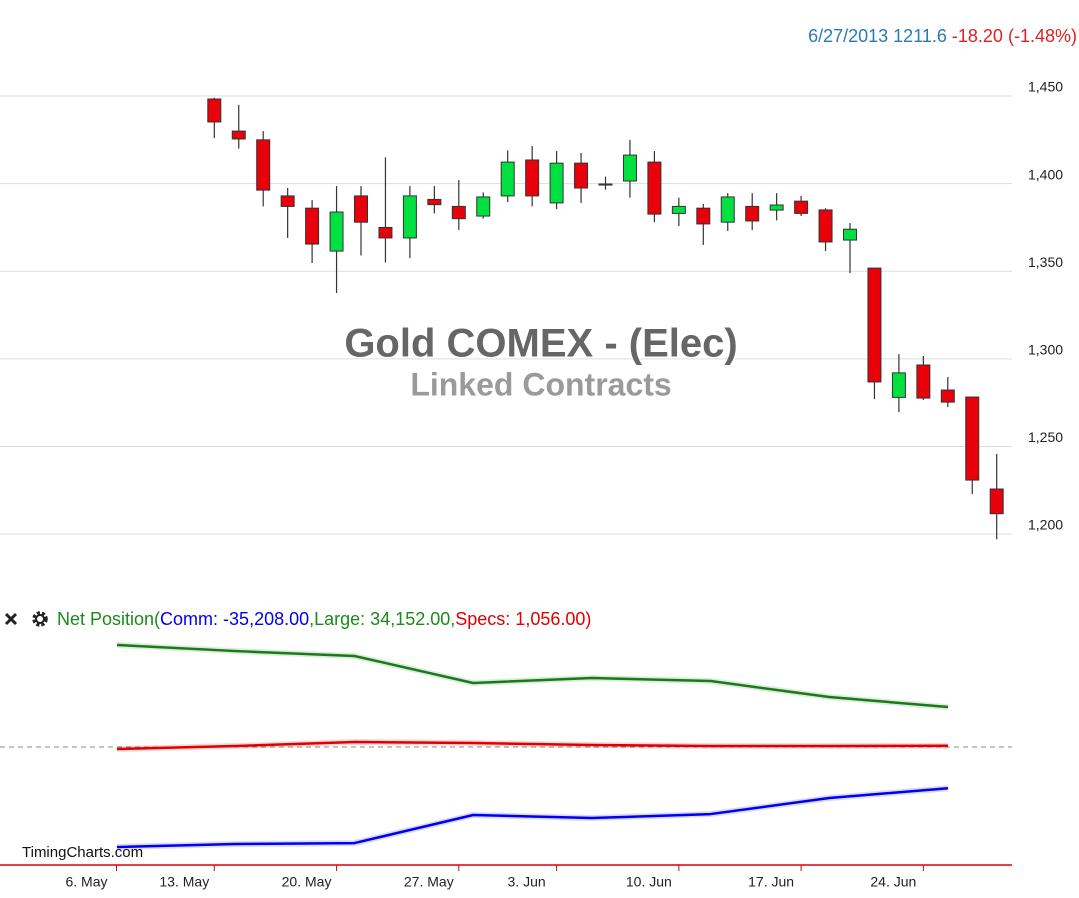 Image resolution: width=1079 pixels, height=898 pixels. What do you see at coordinates (1045, 437) in the screenshot?
I see `y-tick-label: 1,250` at bounding box center [1045, 437].